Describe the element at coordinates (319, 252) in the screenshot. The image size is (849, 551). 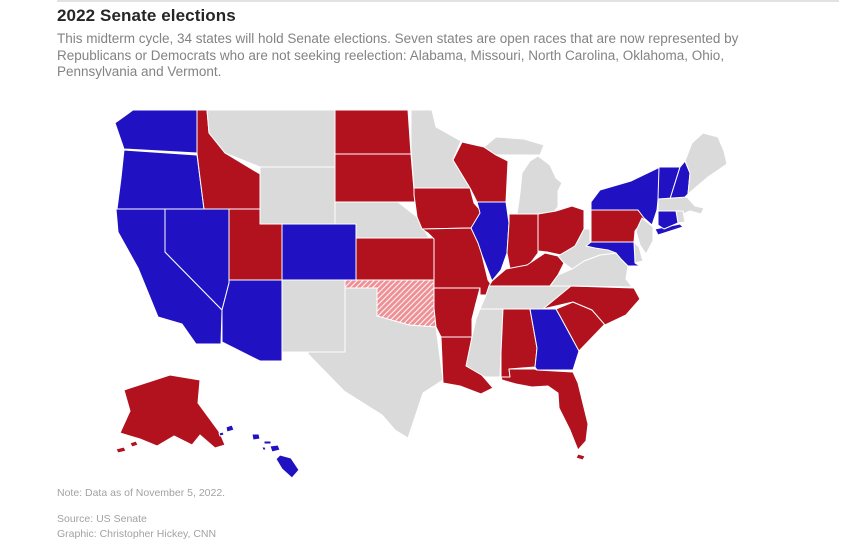
I see `state-co` at that location.